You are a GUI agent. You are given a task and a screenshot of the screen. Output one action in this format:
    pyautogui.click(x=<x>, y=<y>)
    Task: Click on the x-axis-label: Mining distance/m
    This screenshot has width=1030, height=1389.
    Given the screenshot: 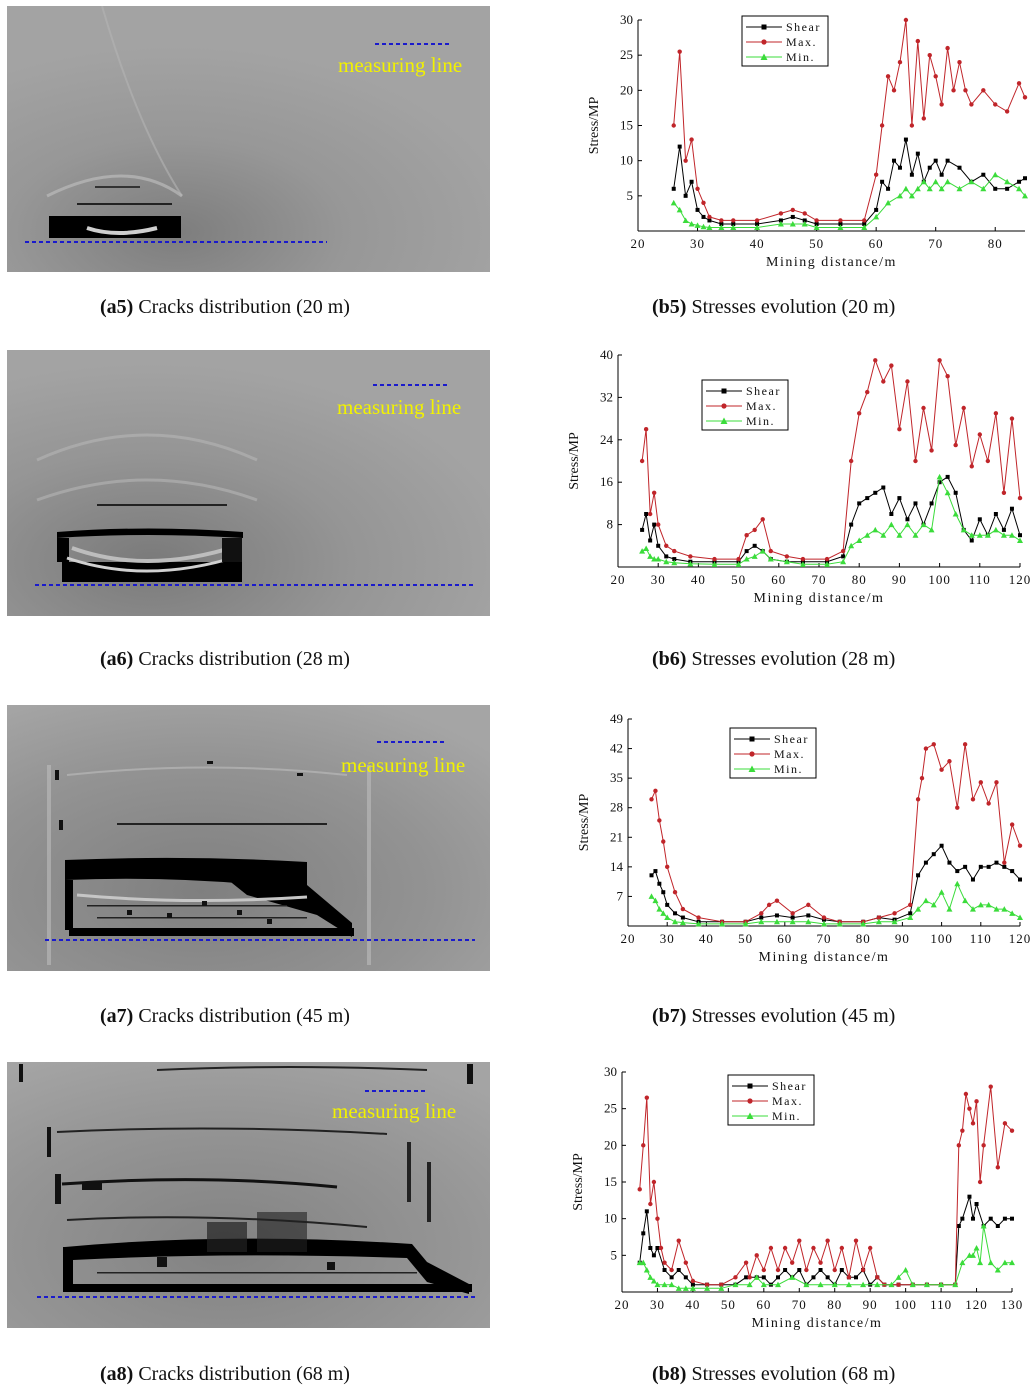 What is the action you would take?
    pyautogui.click(x=817, y=1323)
    